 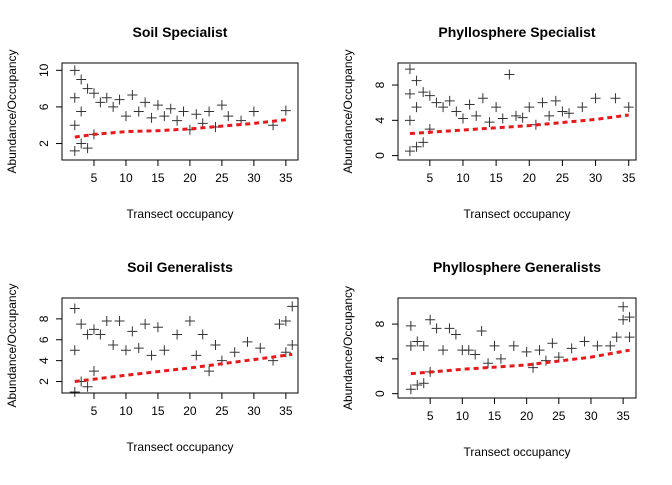 I want to click on y-tick-label: 6, so click(x=44, y=106).